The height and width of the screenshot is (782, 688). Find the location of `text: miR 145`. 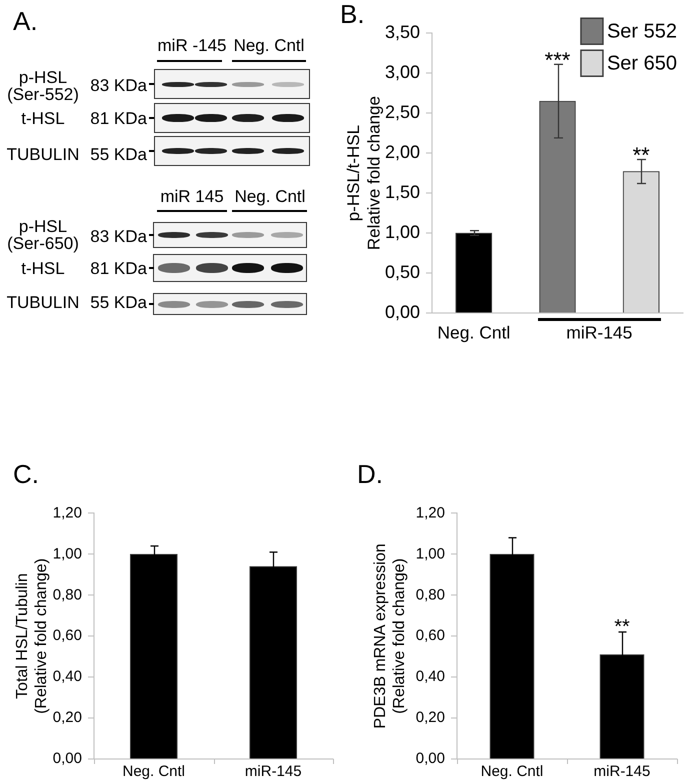

text: miR 145 is located at coordinates (192, 197).